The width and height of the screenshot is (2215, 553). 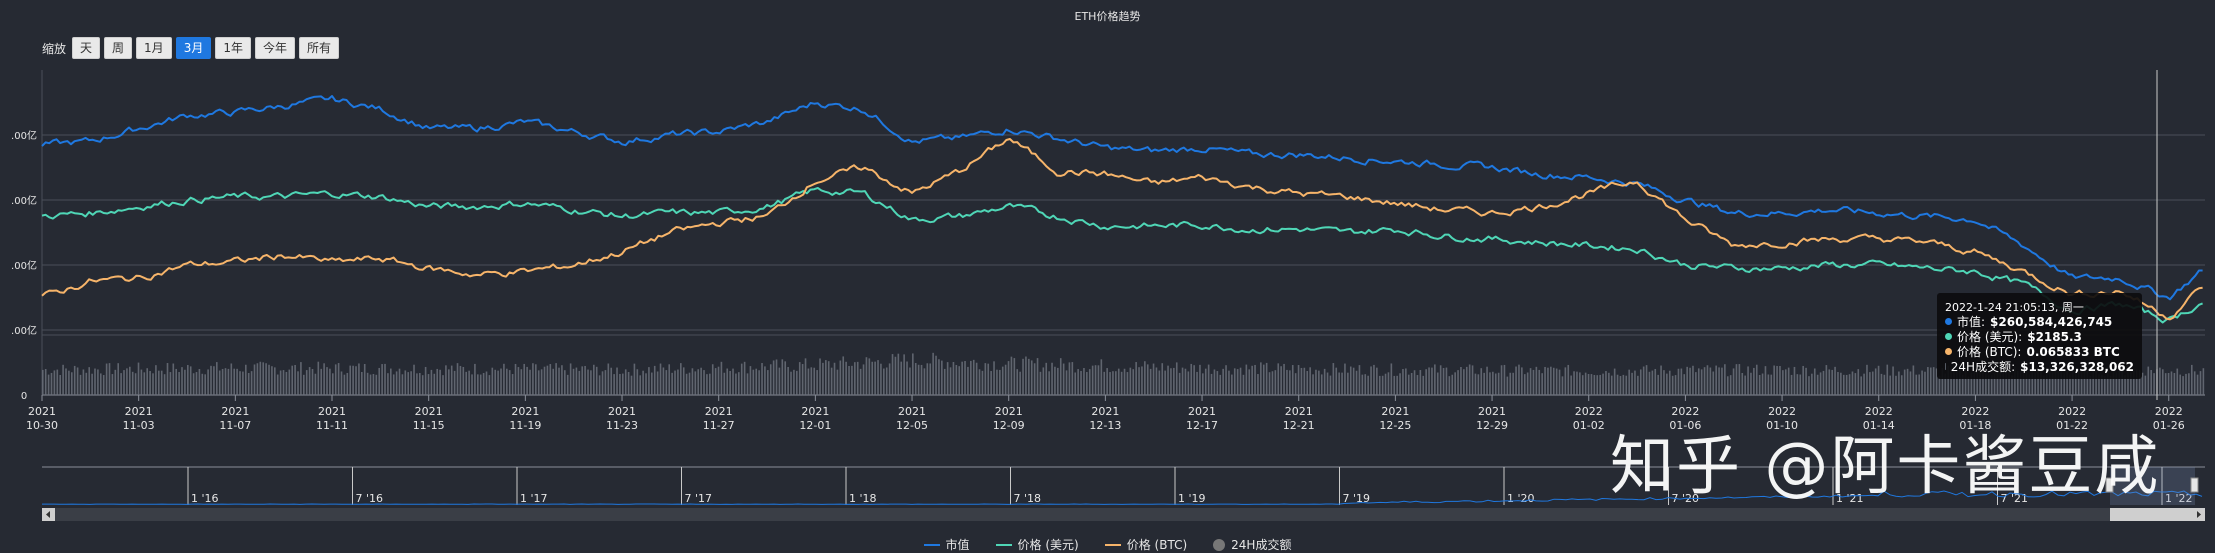 I want to click on zoom-button-1y: 1年, so click(x=233, y=48).